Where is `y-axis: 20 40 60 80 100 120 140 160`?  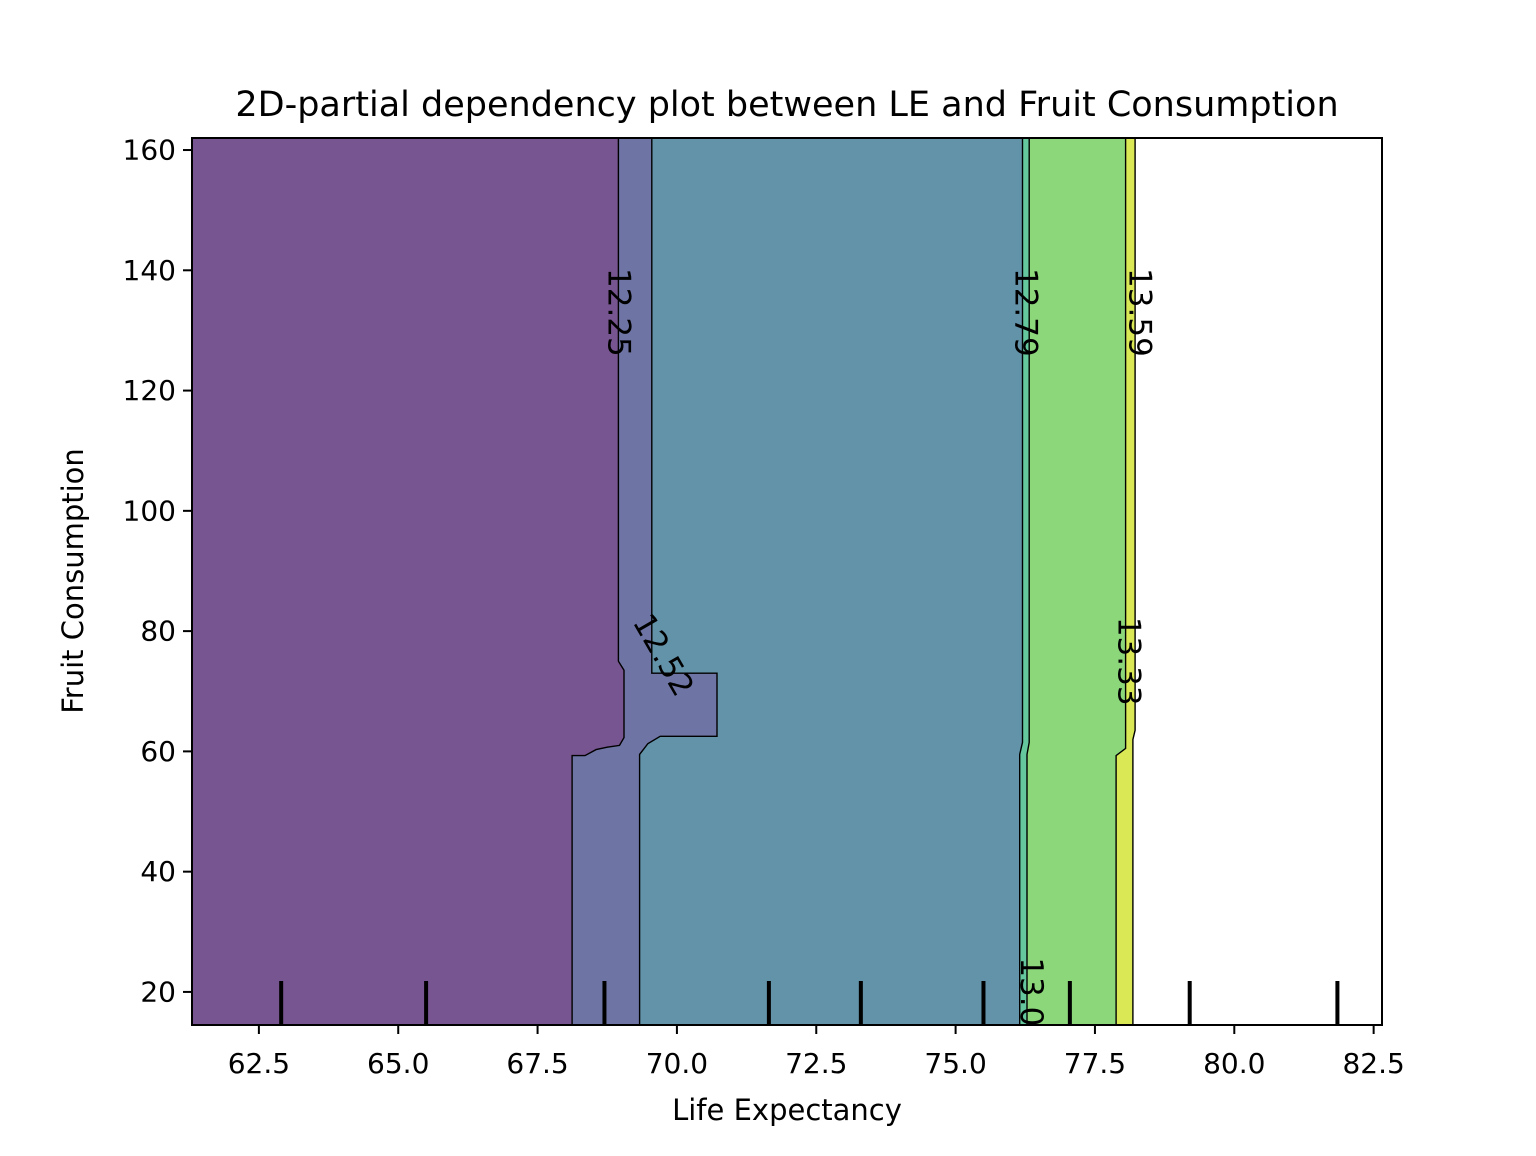 y-axis: 20 40 60 80 100 120 140 160 is located at coordinates (157, 571).